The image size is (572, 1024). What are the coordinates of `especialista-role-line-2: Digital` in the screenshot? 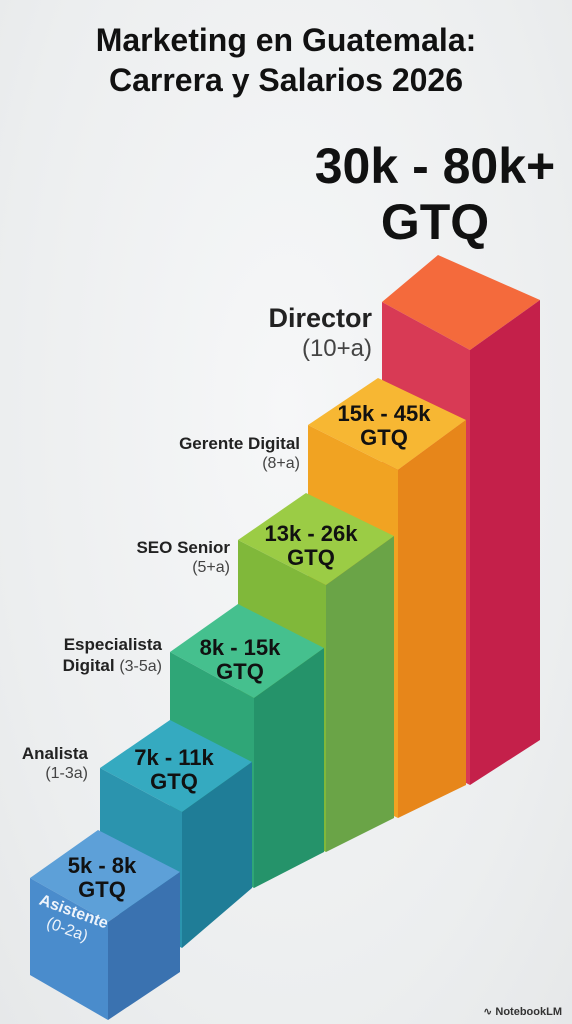 It's located at (88, 665).